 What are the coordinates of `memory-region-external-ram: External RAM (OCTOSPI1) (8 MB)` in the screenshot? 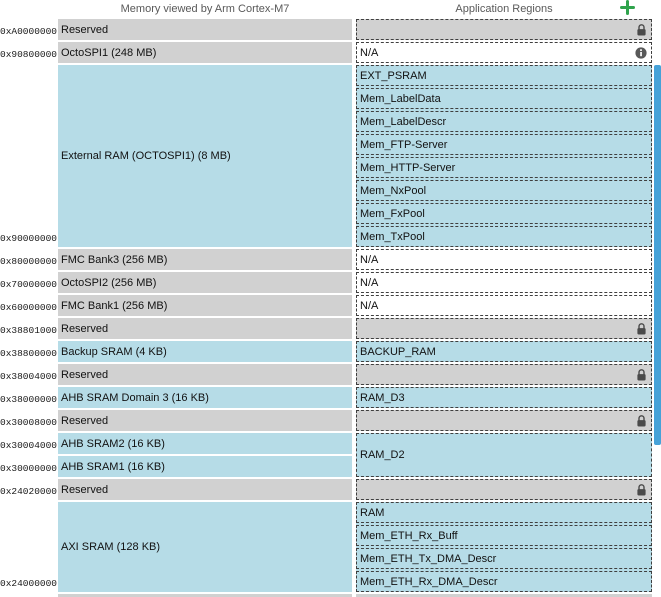 It's located at (205, 156).